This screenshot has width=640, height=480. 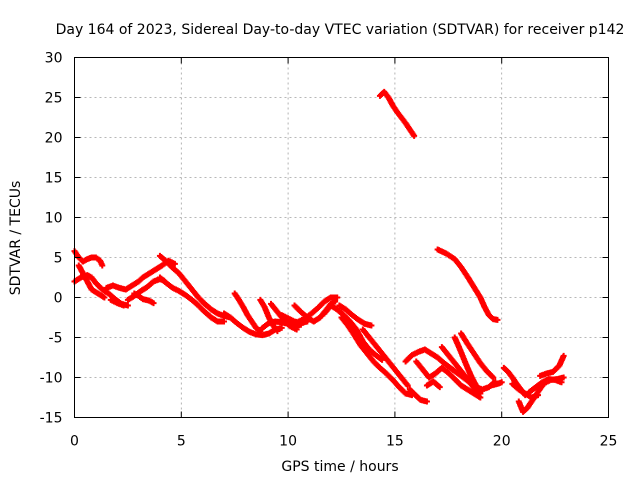 I want to click on x-tick-label: 15, so click(x=395, y=442).